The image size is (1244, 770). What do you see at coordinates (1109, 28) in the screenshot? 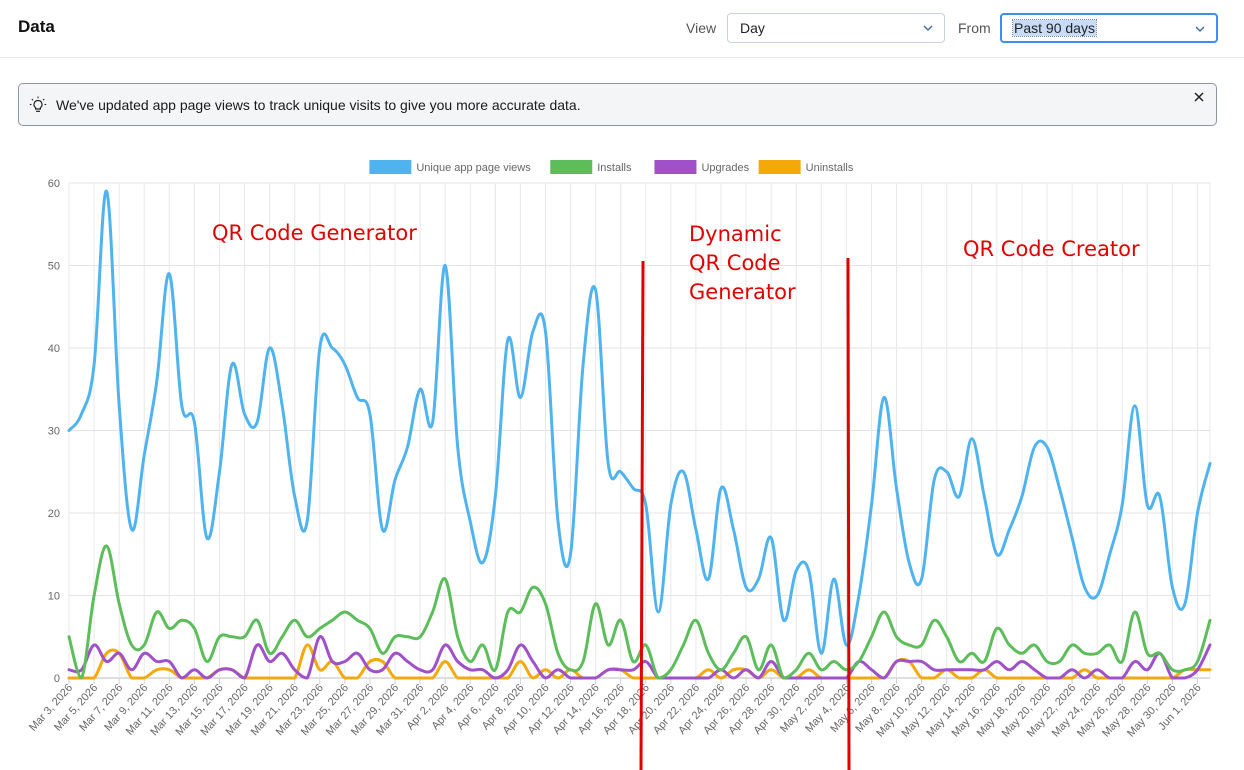
I see `from-select: Past 90 days` at bounding box center [1109, 28].